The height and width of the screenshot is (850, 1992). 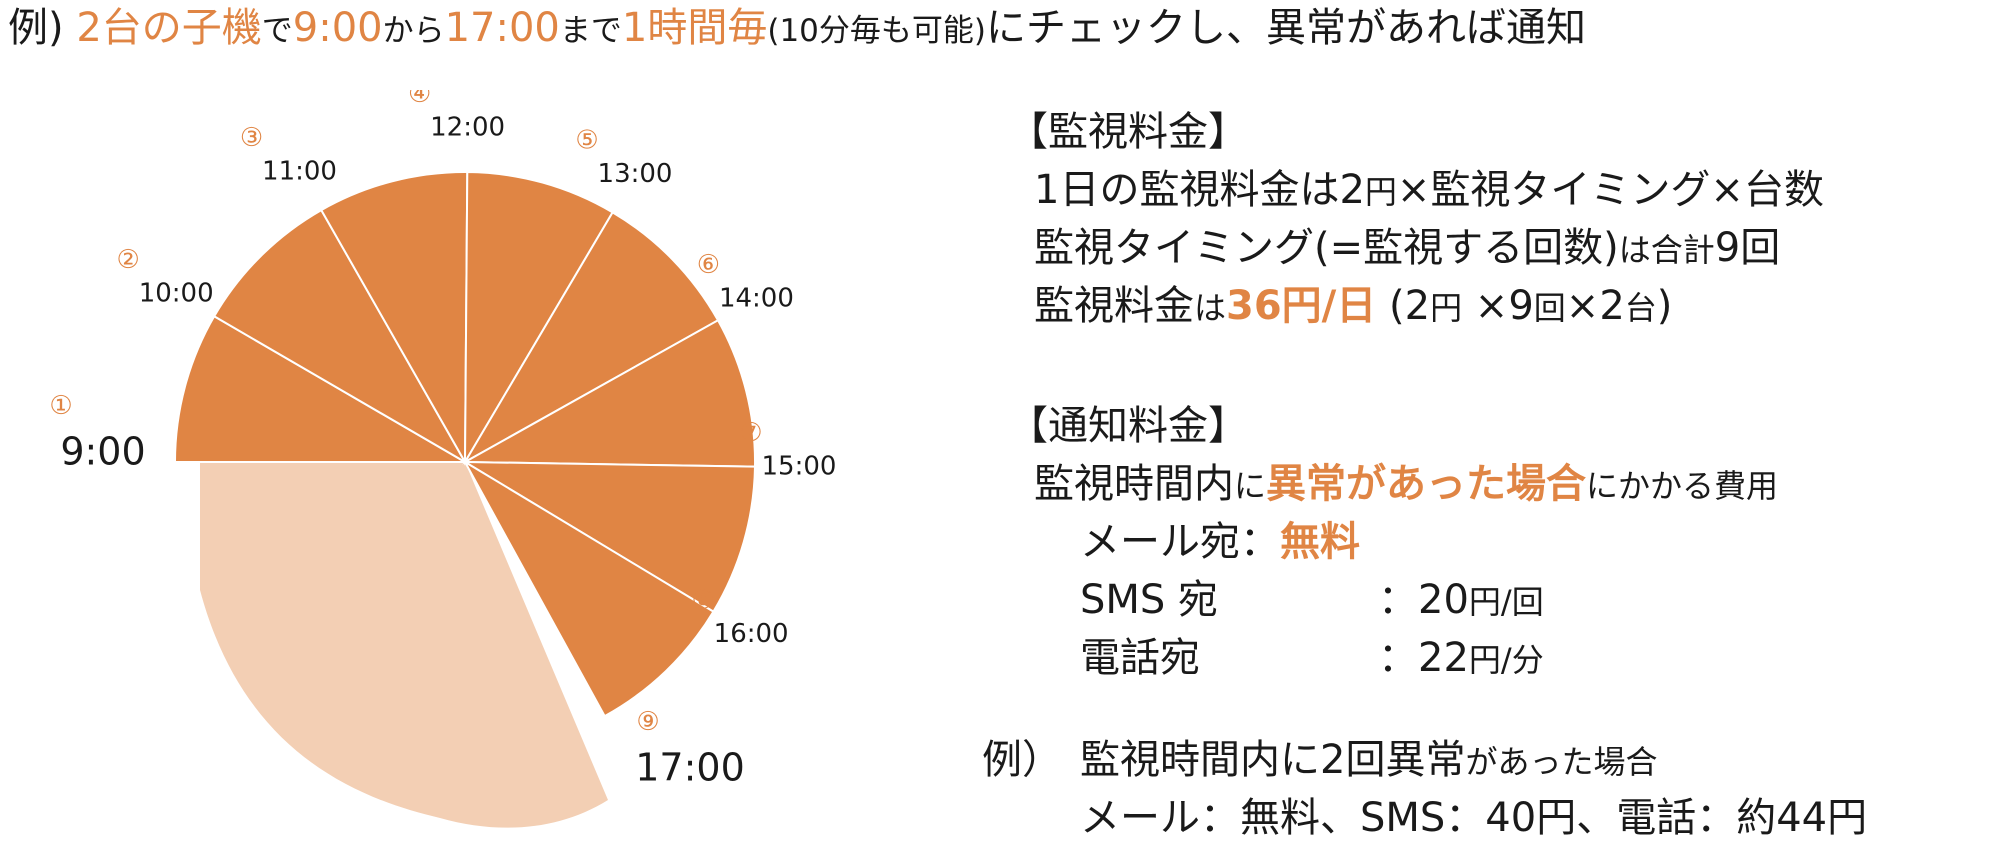 I want to click on monitoring-line-3-a: 監視料金, so click(x=1114, y=306).